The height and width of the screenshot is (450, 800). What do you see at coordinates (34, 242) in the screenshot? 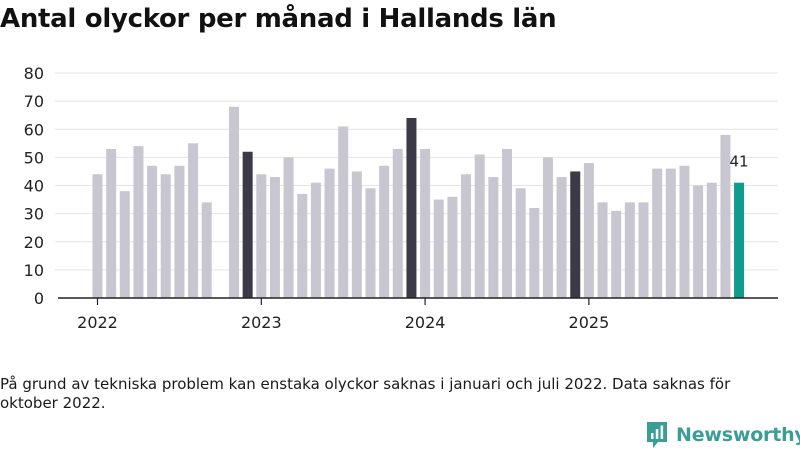
I see `y-tick-label-20: 20` at bounding box center [34, 242].